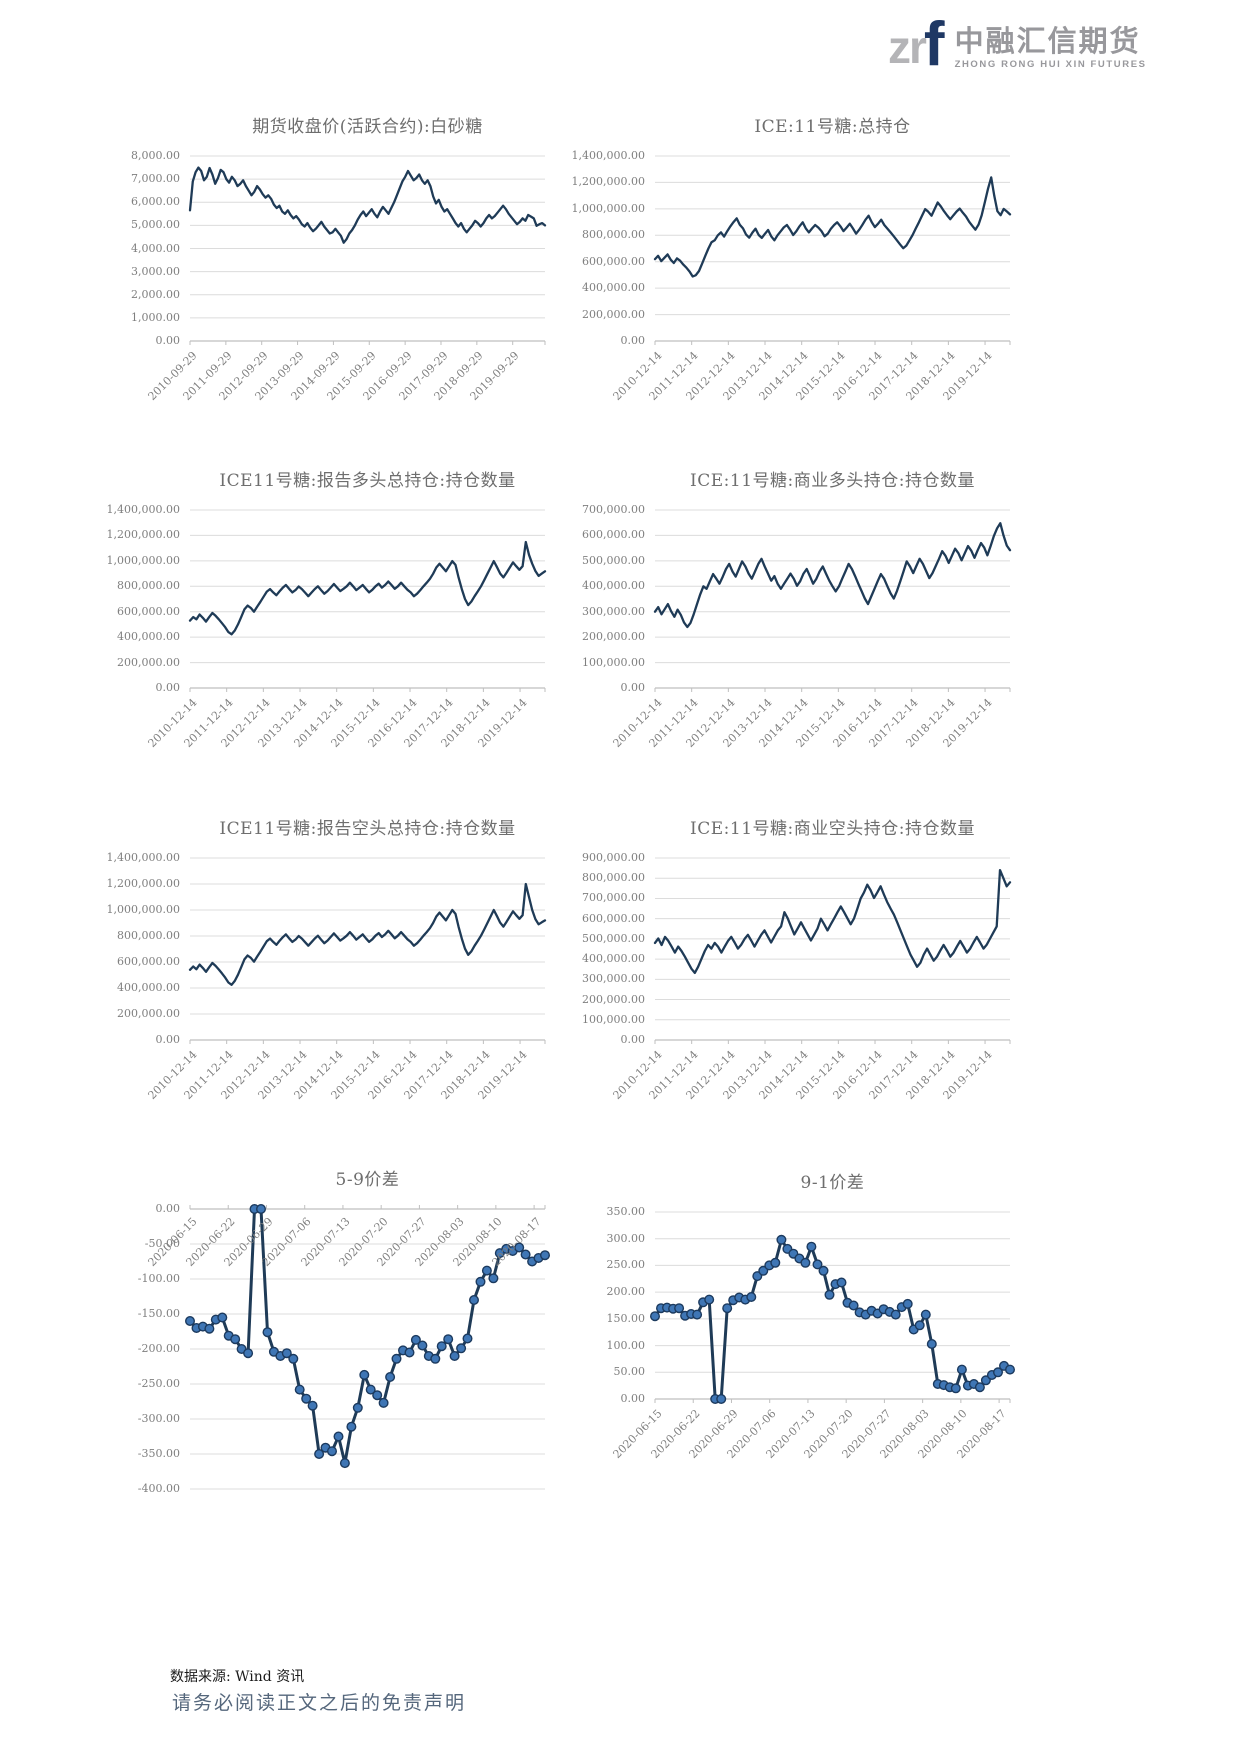 This screenshot has width=1240, height=1753. I want to click on company-logo: zr f 中融汇信期货 ZHONG RONG HUI XIN FUTURES, so click(1017, 45).